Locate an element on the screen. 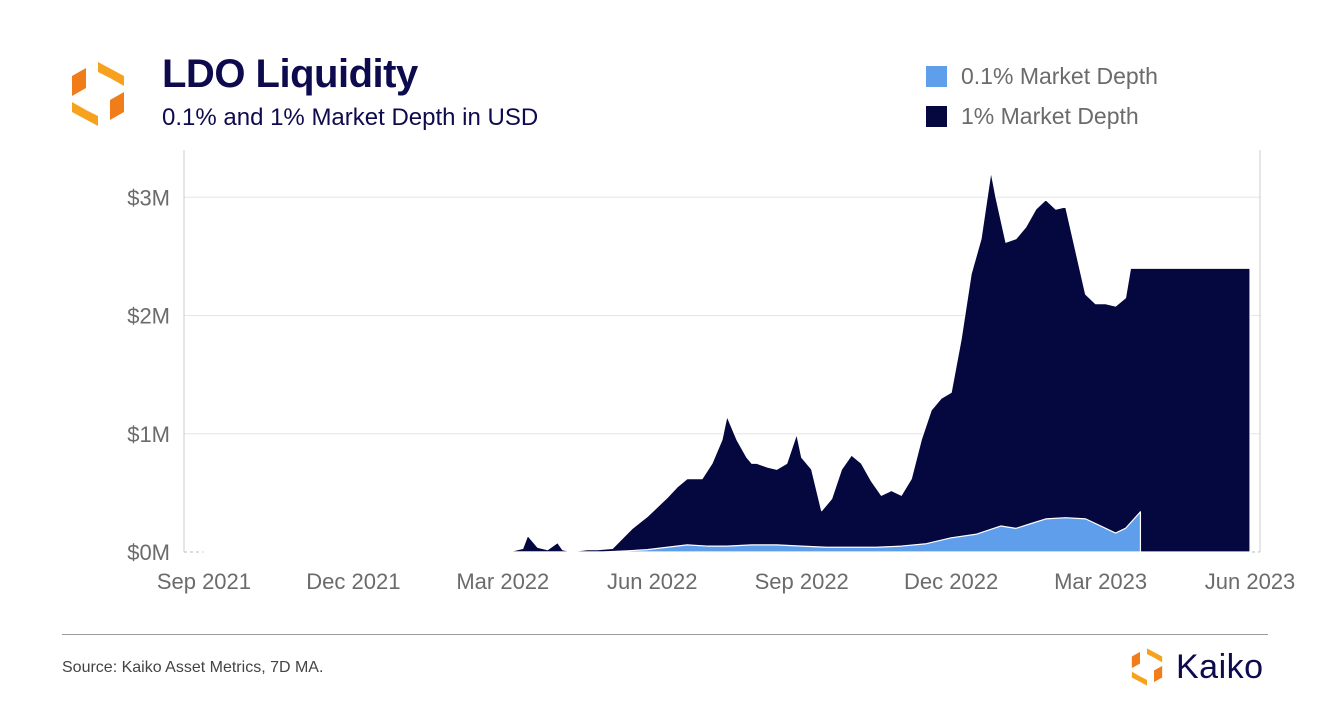  x-tick-label: Dec 2021 is located at coordinates (353, 581).